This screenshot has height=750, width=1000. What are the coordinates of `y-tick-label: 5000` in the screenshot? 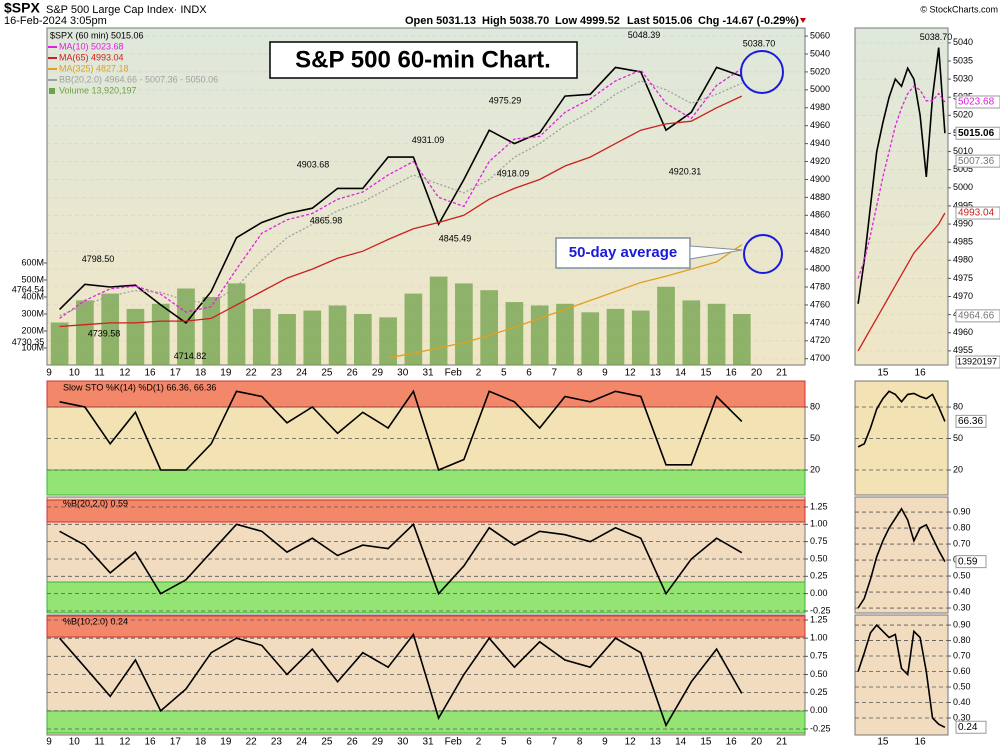 It's located at (820, 89).